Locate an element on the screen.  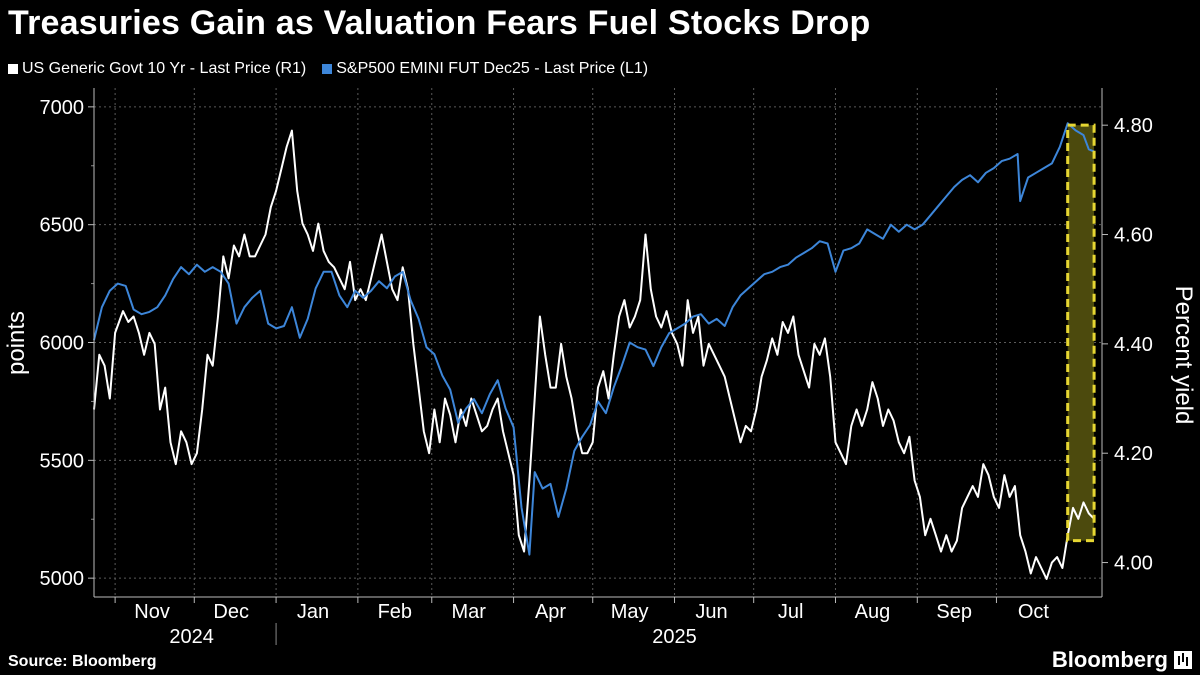
left-tick-label-4: 7000 is located at coordinates (62, 108).